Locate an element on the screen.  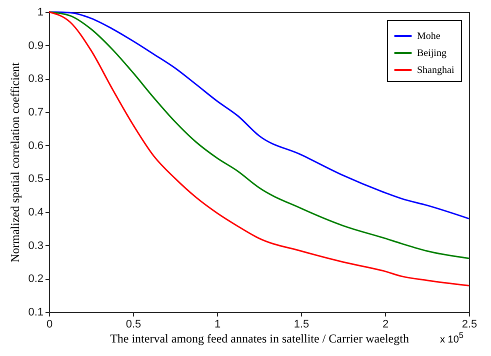
text: x 10$^{5}$ is located at coordinates (452, 338).